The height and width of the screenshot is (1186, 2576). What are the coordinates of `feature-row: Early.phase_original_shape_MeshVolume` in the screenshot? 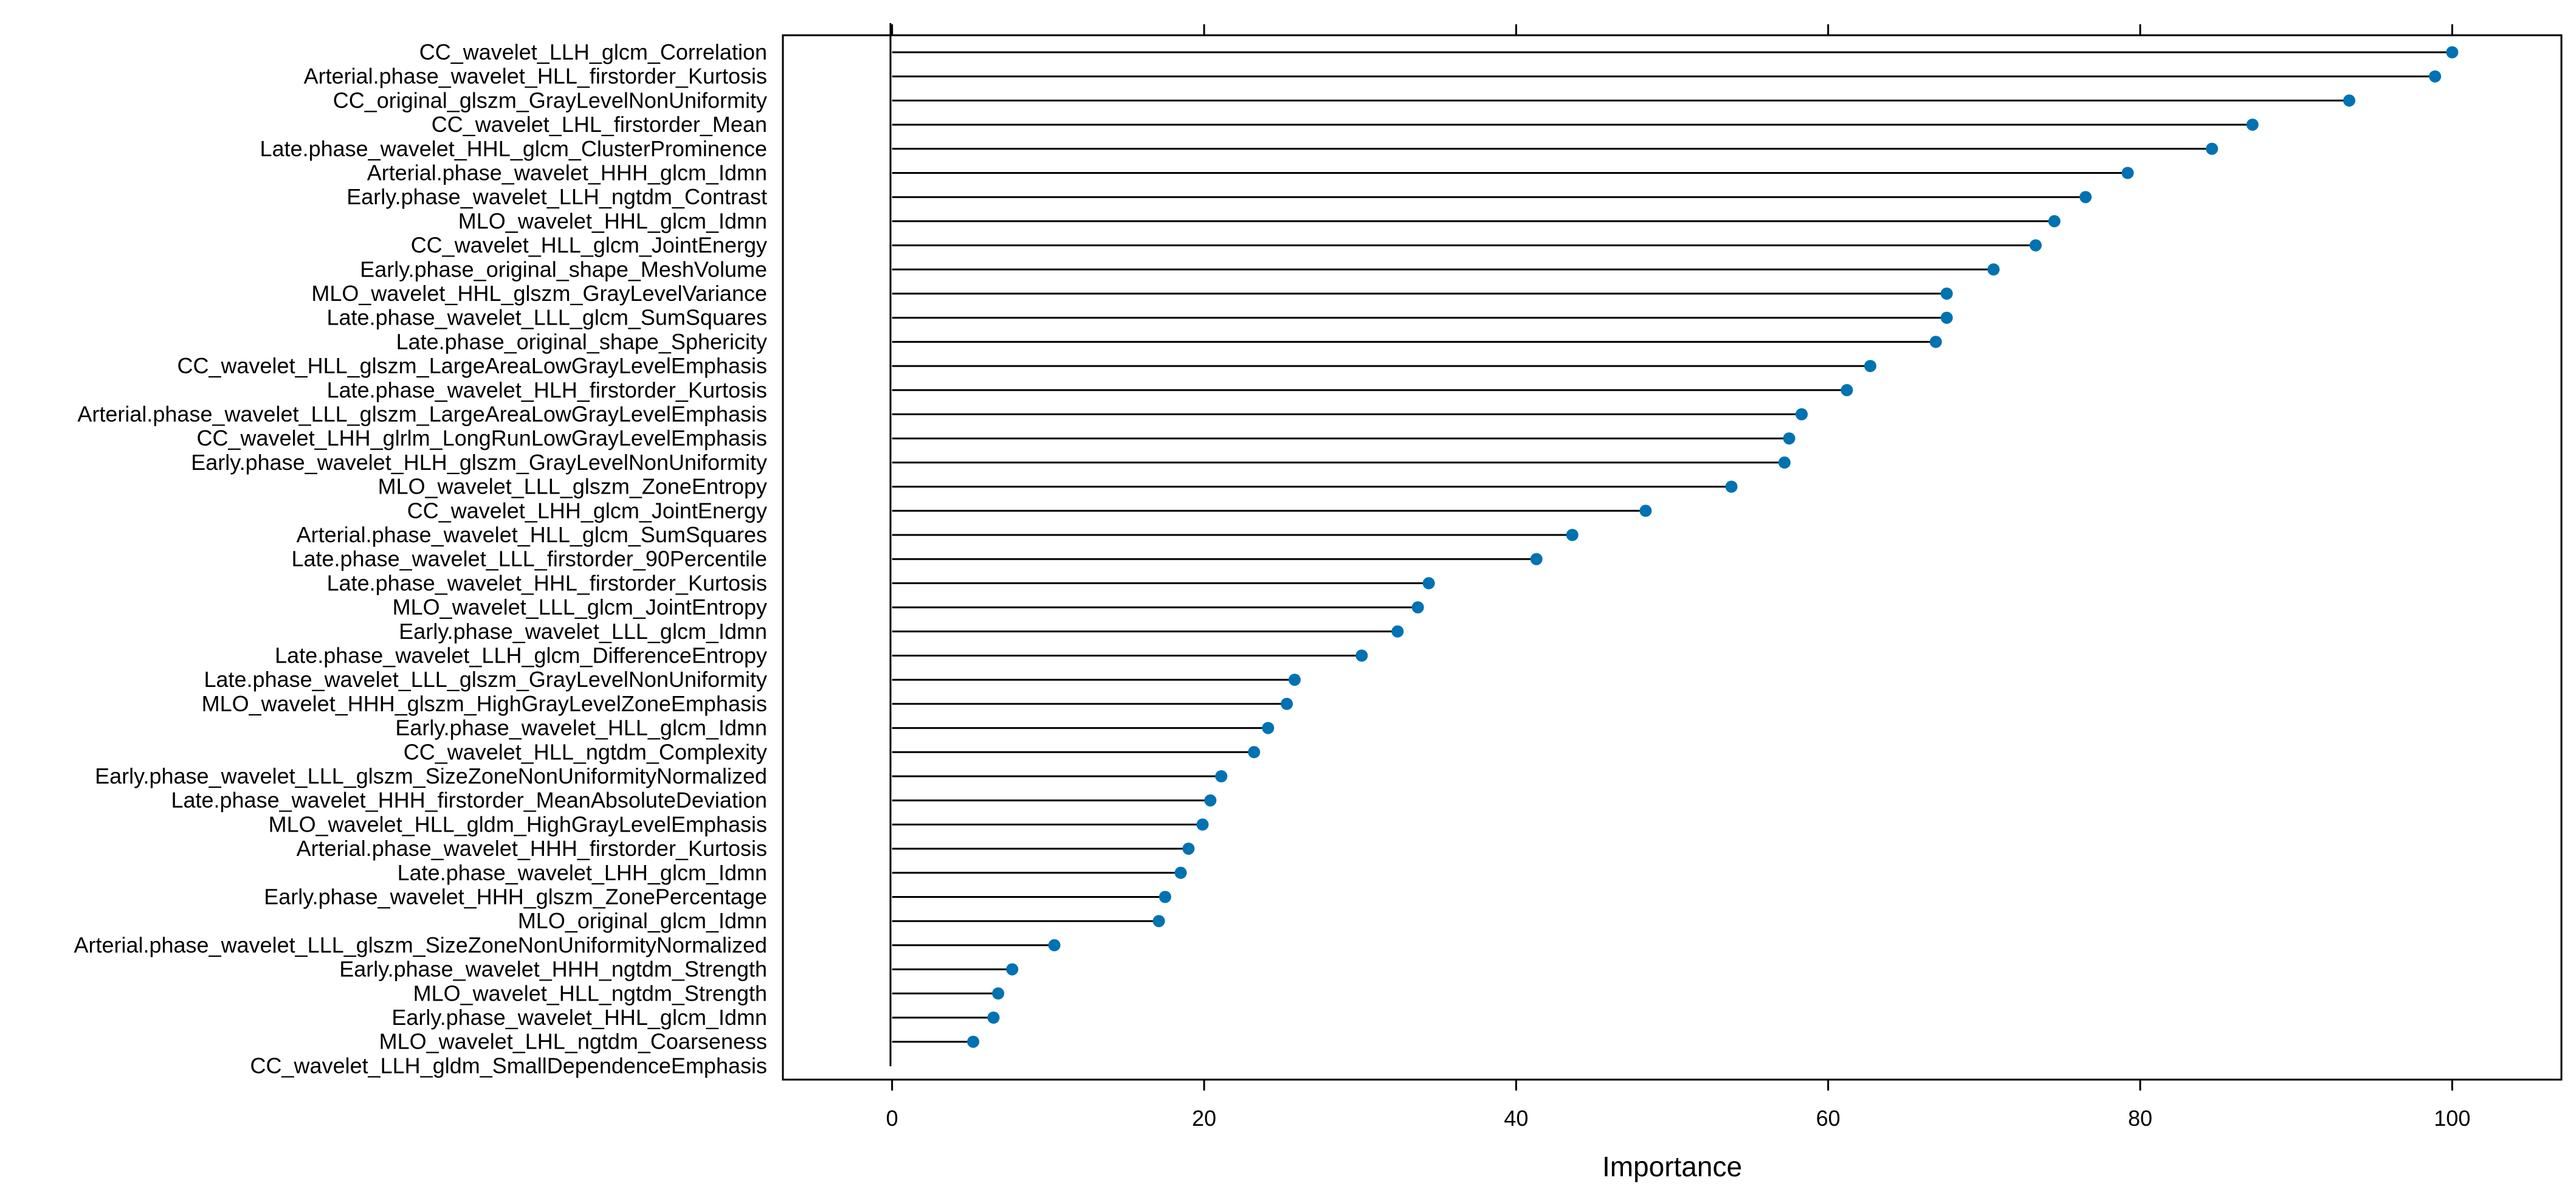 It's located at (1180, 269).